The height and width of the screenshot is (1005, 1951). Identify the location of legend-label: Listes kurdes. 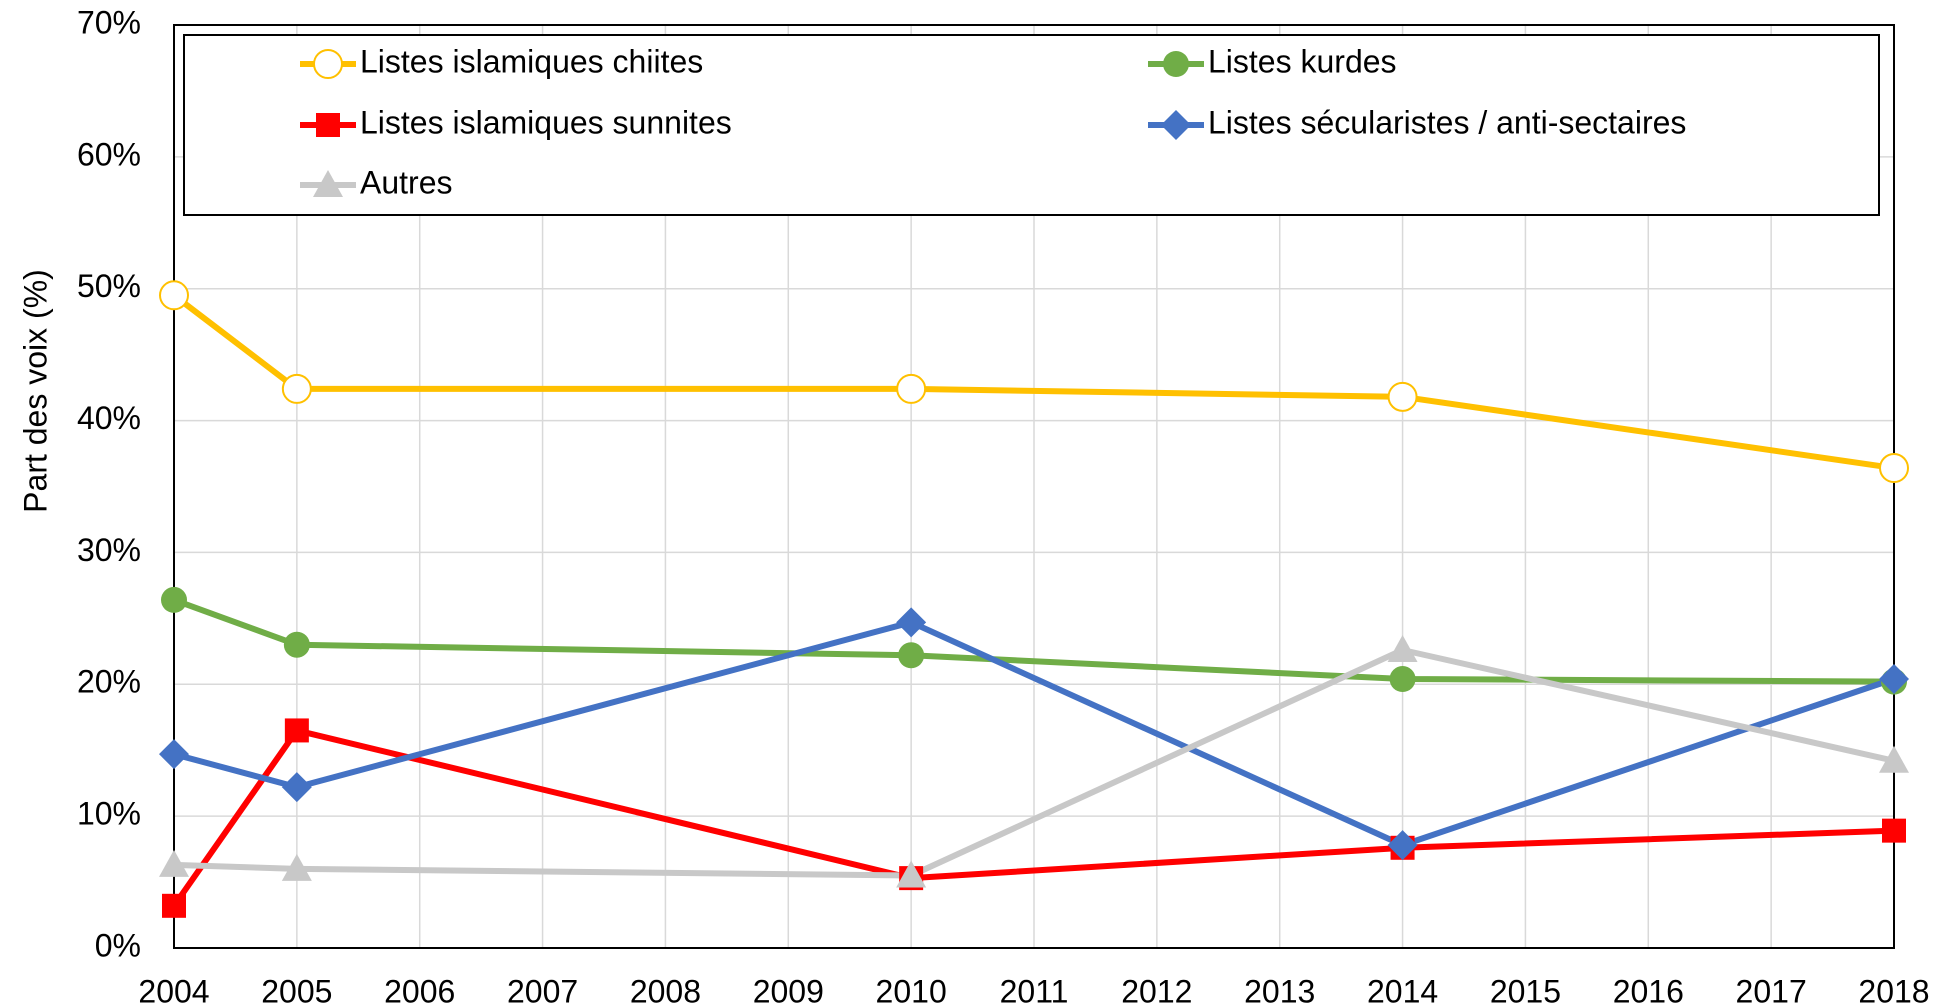
(1302, 61).